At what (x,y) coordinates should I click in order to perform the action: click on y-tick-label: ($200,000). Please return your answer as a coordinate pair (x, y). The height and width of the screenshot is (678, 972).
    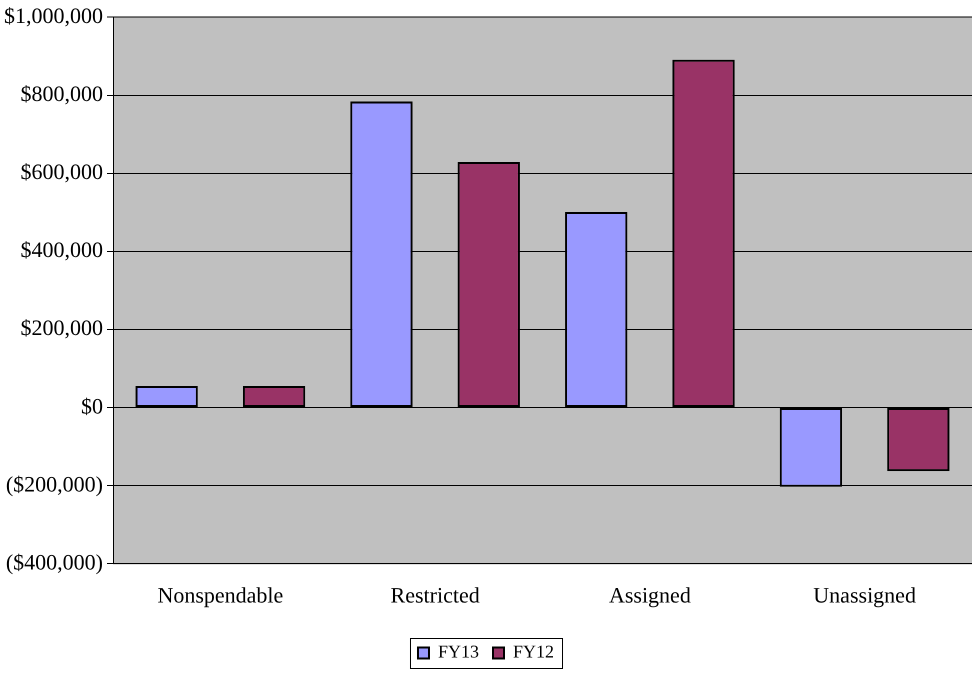
    Looking at the image, I should click on (54, 483).